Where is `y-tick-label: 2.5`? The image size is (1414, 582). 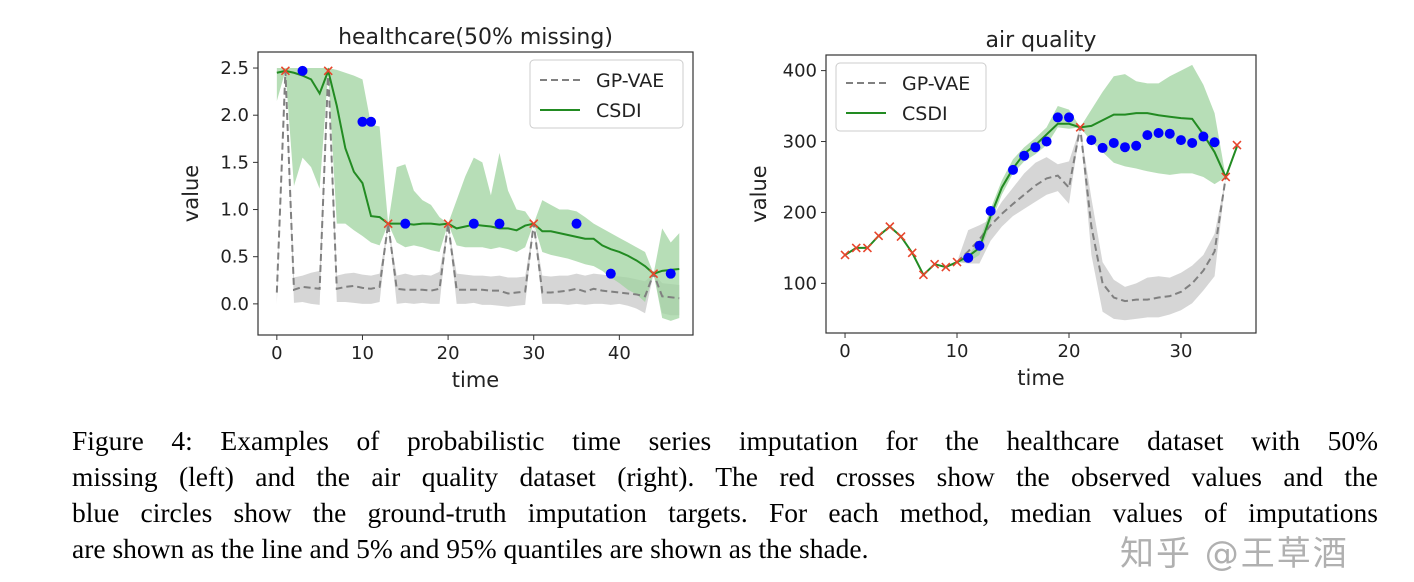 y-tick-label: 2.5 is located at coordinates (234, 68).